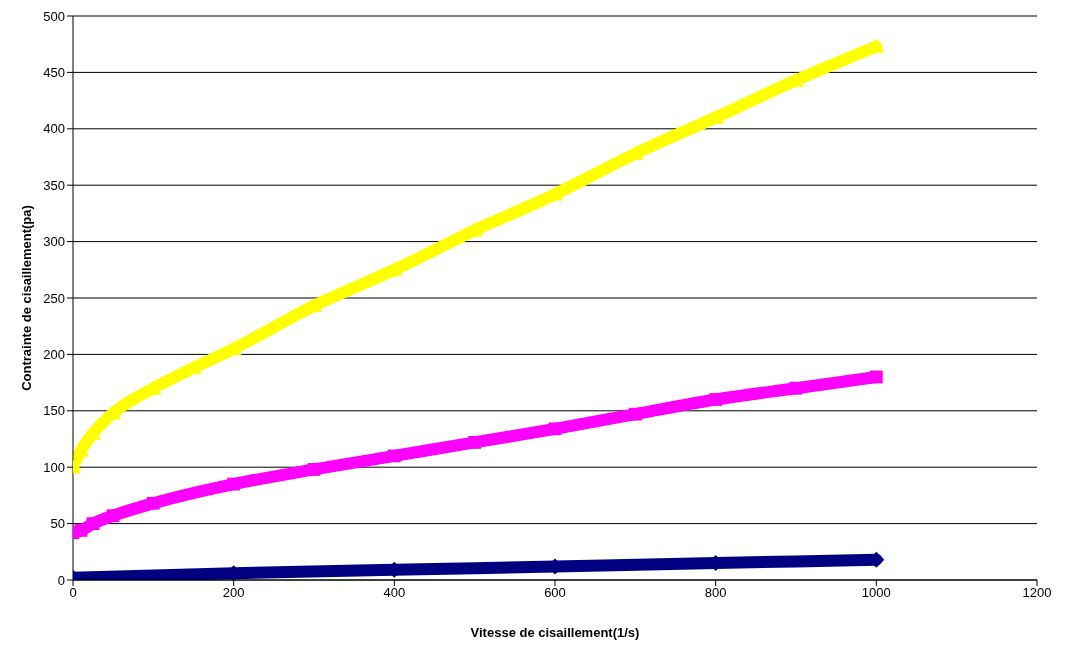 This screenshot has height=648, width=1069. What do you see at coordinates (54, 467) in the screenshot?
I see `y-tick-label: 100` at bounding box center [54, 467].